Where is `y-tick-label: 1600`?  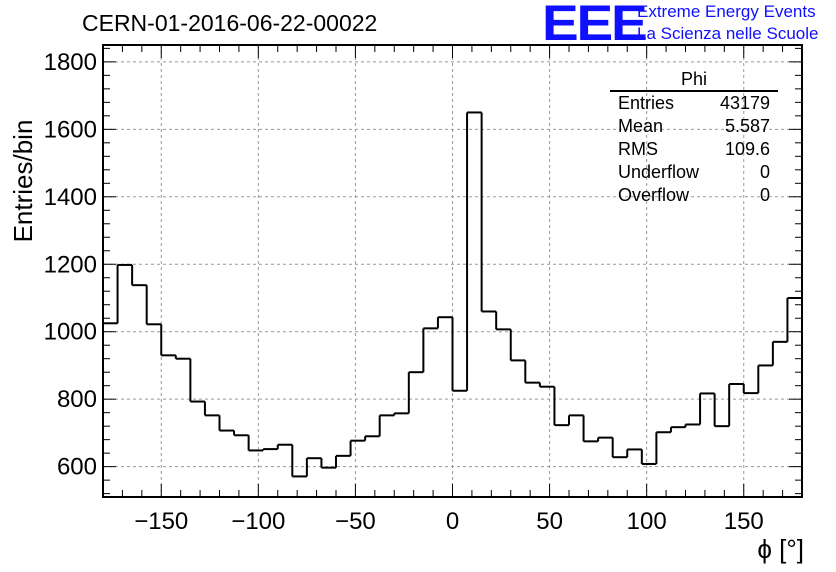 y-tick-label: 1600 is located at coordinates (70, 129).